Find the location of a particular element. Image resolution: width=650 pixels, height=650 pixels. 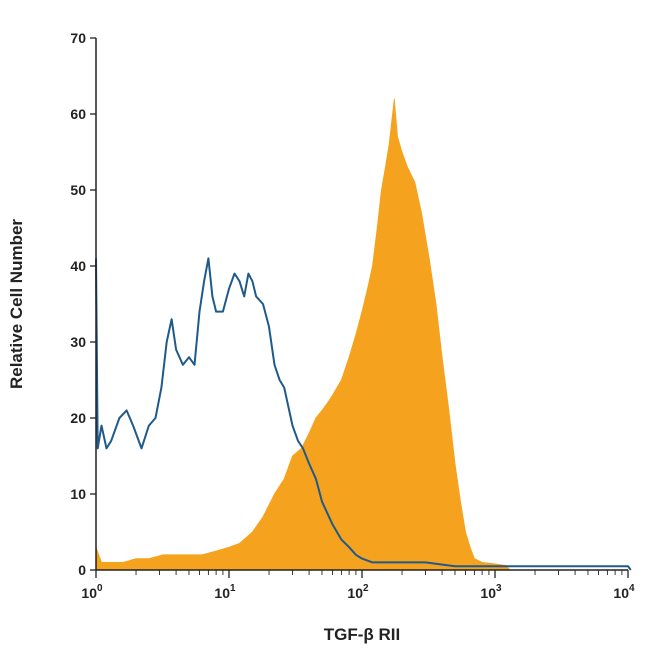

x-tick-label: 10⁴ is located at coordinates (624, 592).